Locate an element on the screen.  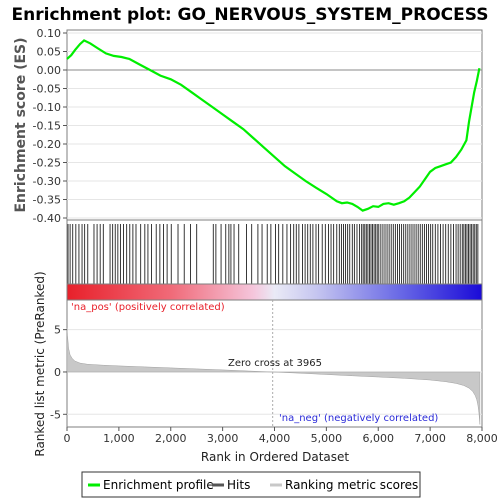
metric-y-axis-label: Ranked list metric (PreRanked) is located at coordinates (40, 363).